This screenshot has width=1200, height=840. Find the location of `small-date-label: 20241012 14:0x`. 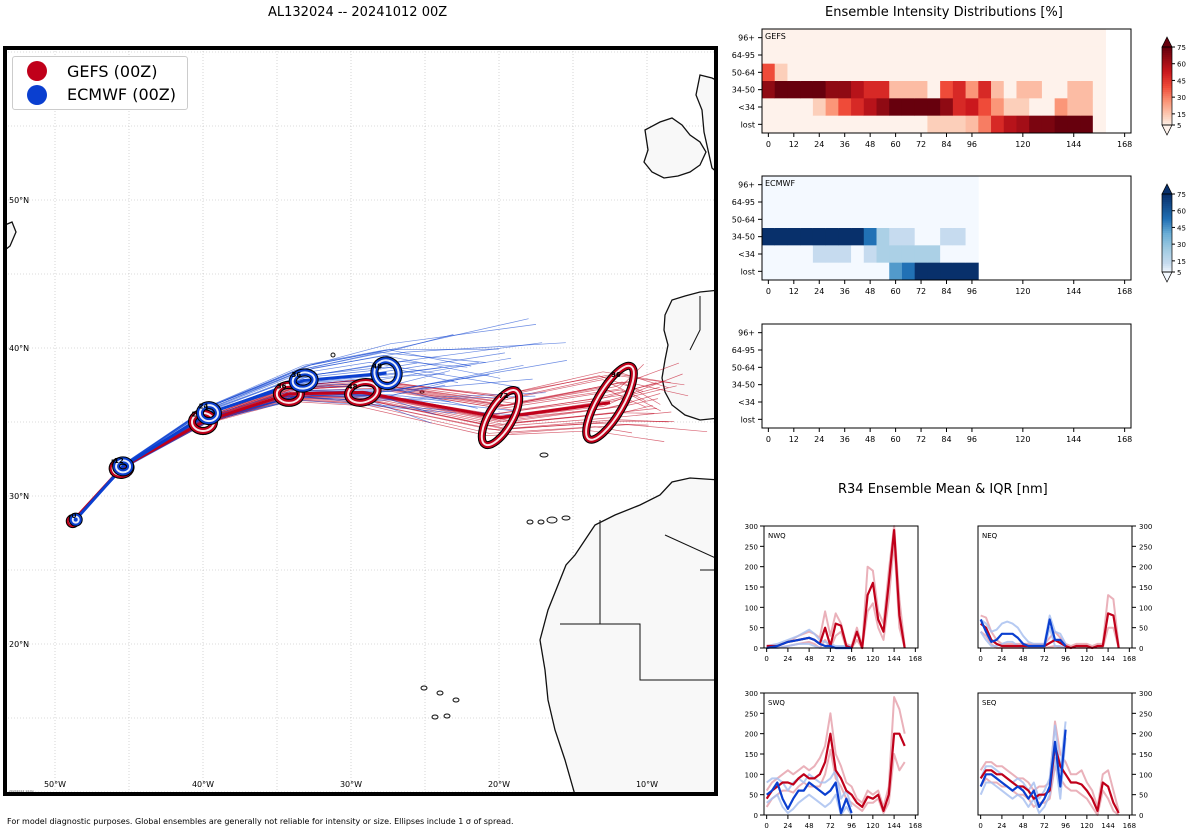

small-date-label: 20241012 14:0x is located at coordinates (21, 791).